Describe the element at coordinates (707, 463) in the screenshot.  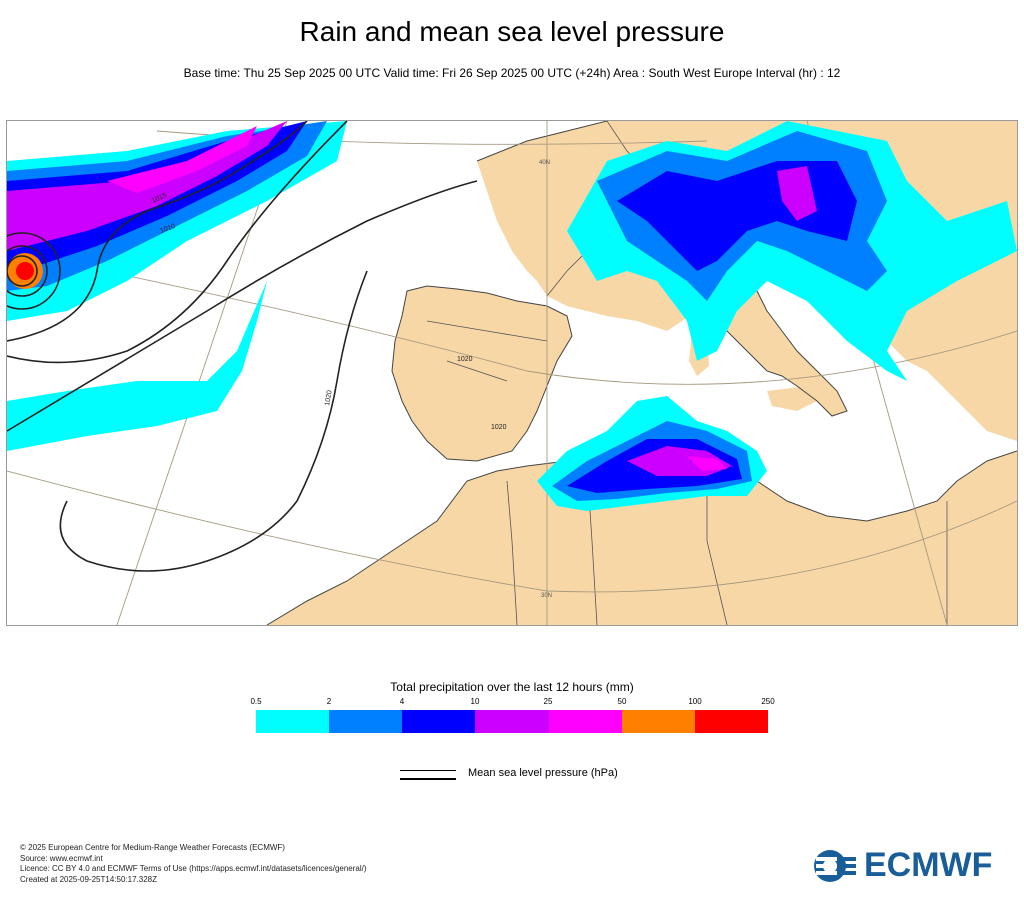
I see `precip-magenta-af` at that location.